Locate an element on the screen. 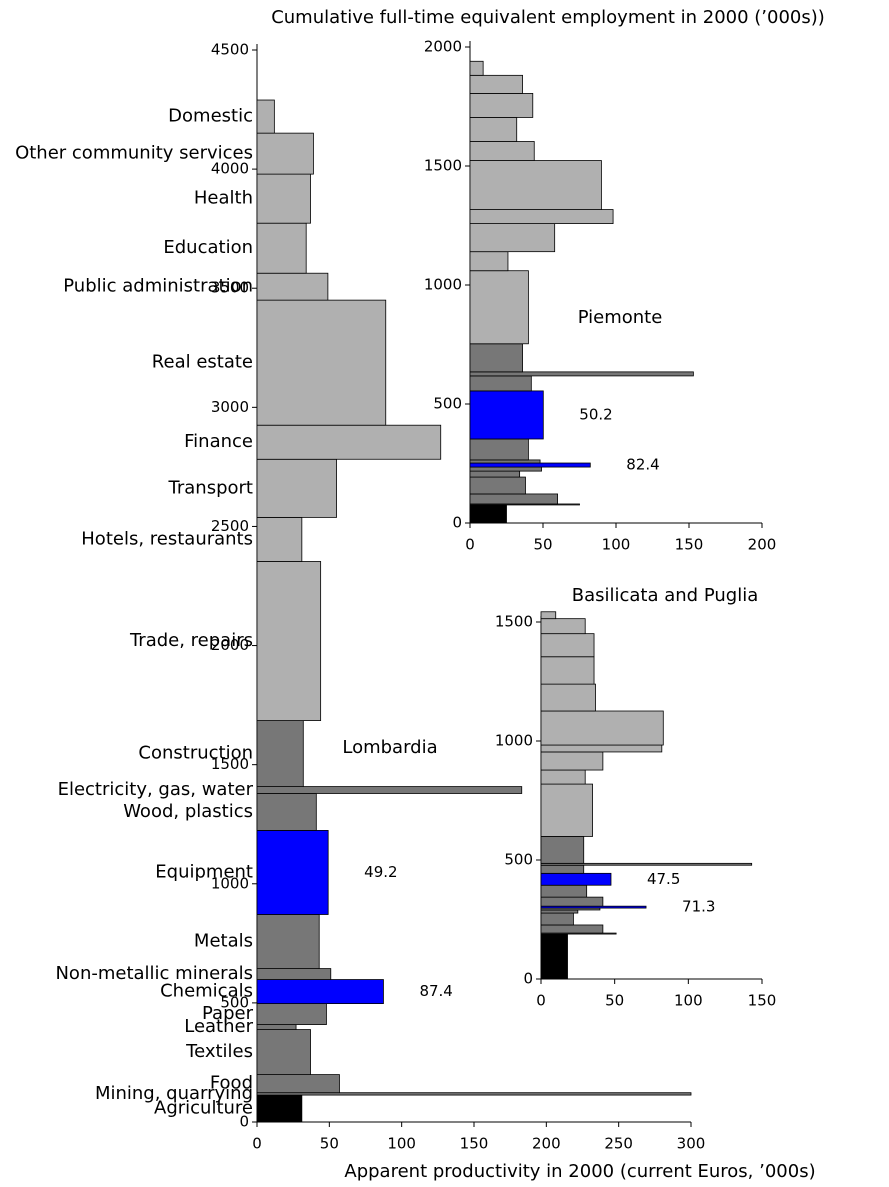  value-label: 49.2 is located at coordinates (380, 872).